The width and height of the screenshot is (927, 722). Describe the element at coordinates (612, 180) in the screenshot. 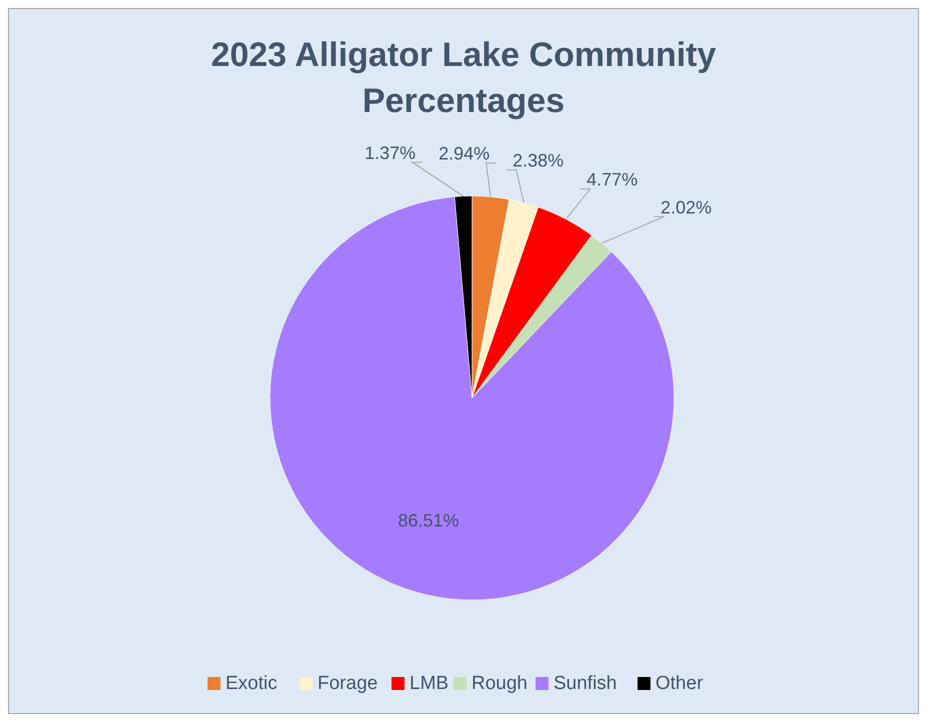

I see `data-label: 4.77%` at that location.